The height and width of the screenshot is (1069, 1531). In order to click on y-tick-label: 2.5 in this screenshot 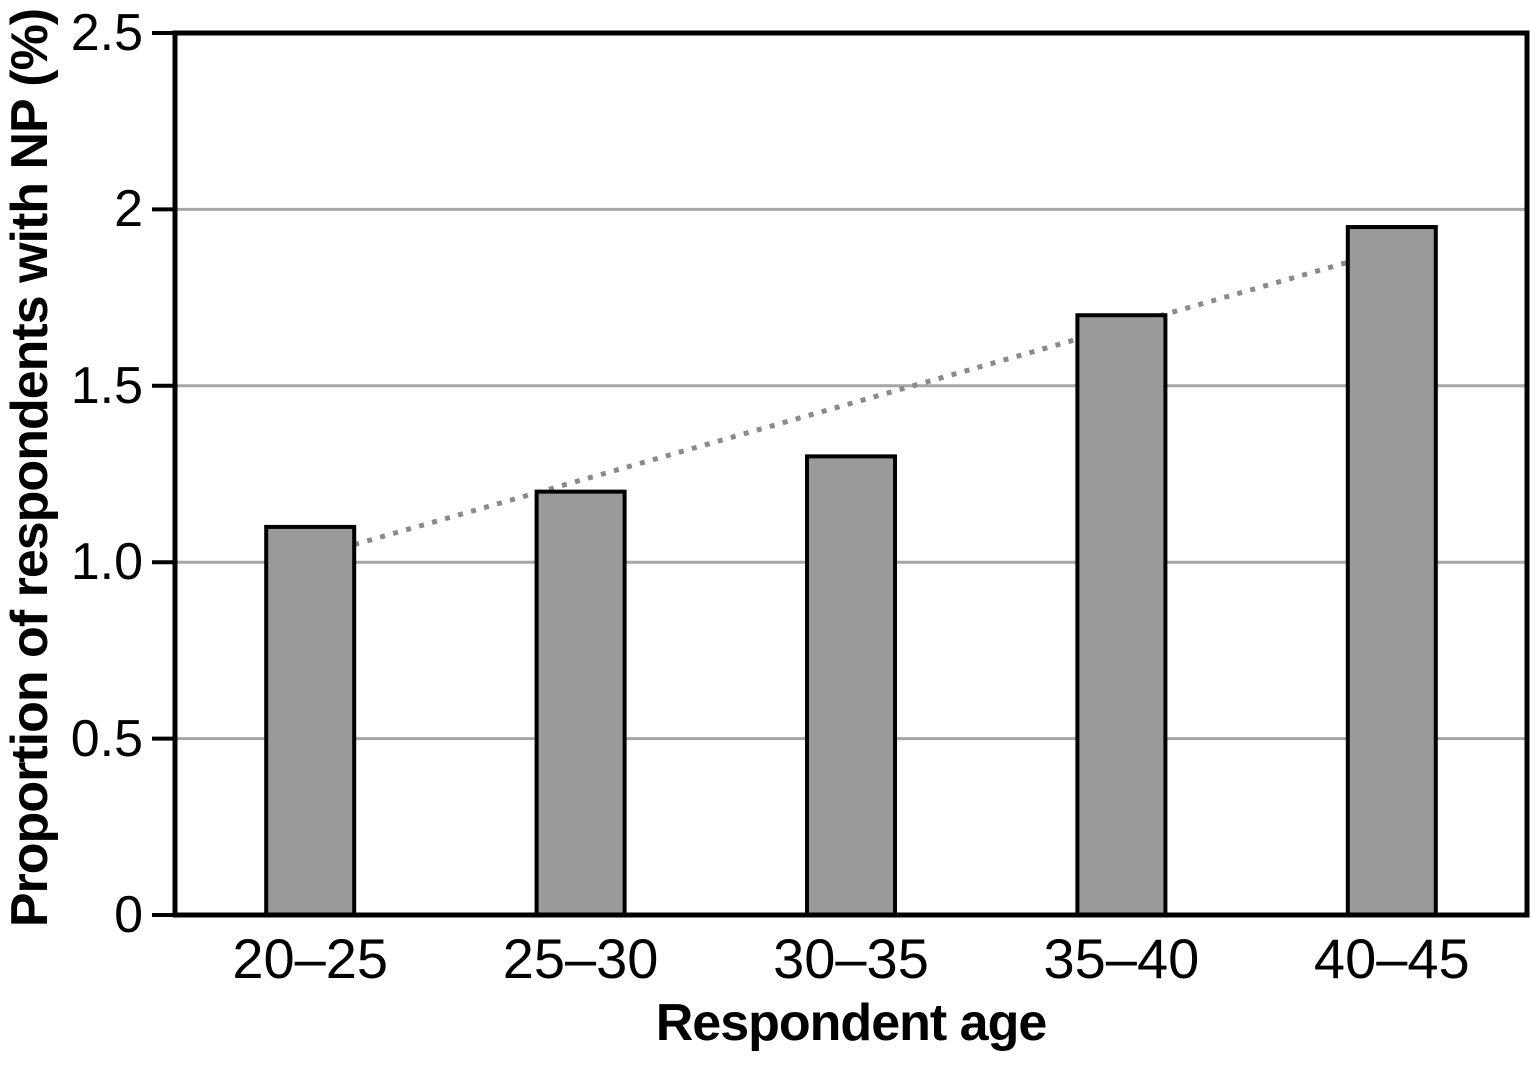, I will do `click(106, 33)`.